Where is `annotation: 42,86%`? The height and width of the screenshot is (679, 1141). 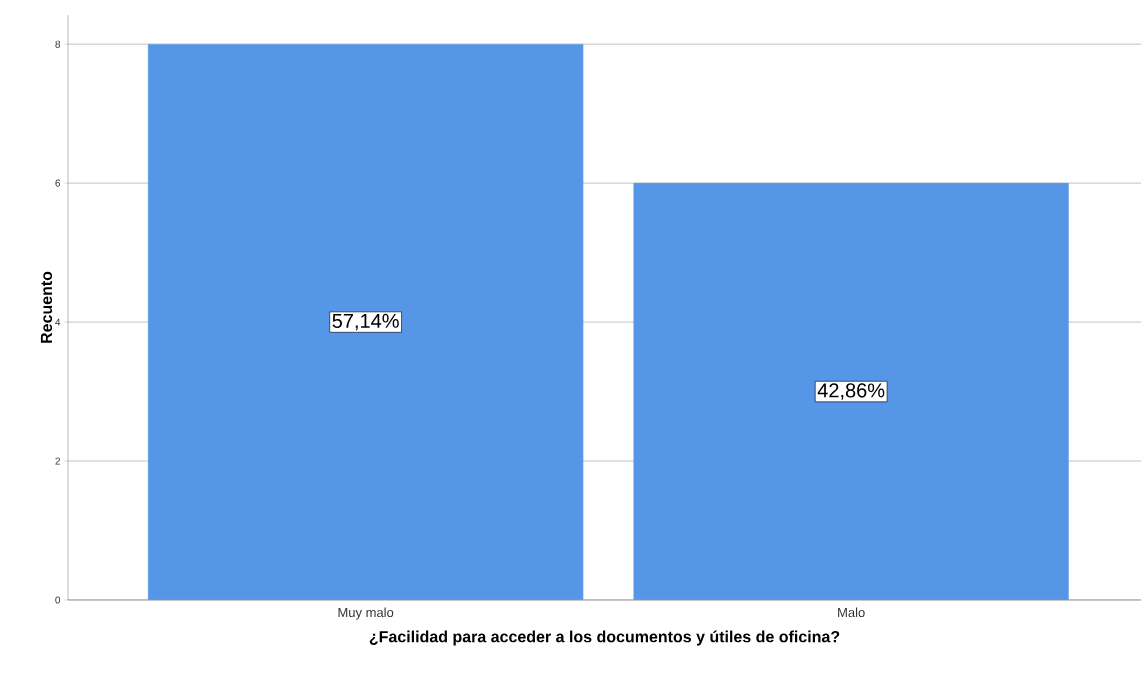
annotation: 42,86% is located at coordinates (851, 391).